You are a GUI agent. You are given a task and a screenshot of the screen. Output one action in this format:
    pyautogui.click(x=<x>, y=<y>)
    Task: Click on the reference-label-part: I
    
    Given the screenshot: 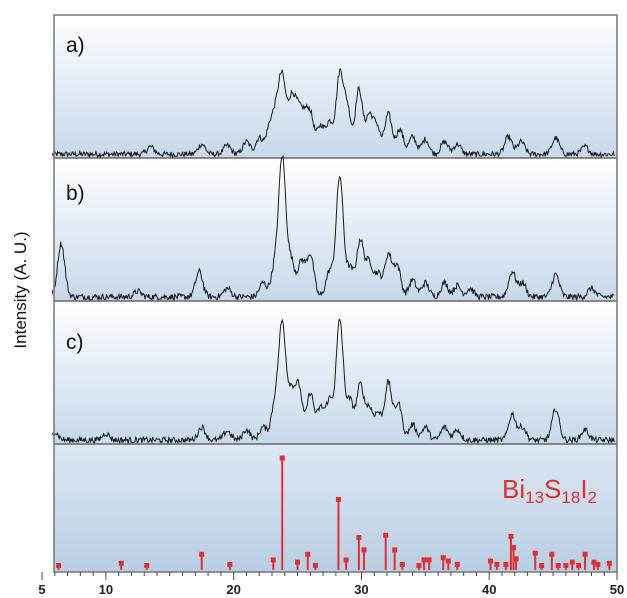 What is the action you would take?
    pyautogui.click(x=583, y=489)
    